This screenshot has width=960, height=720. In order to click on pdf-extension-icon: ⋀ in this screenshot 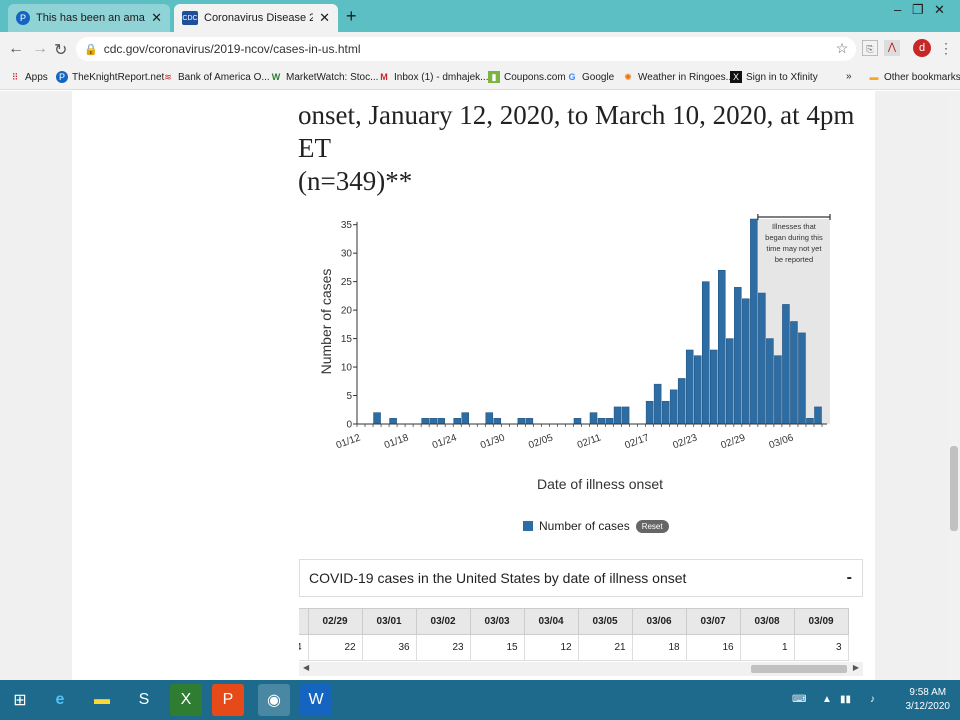, I will do `click(892, 48)`.